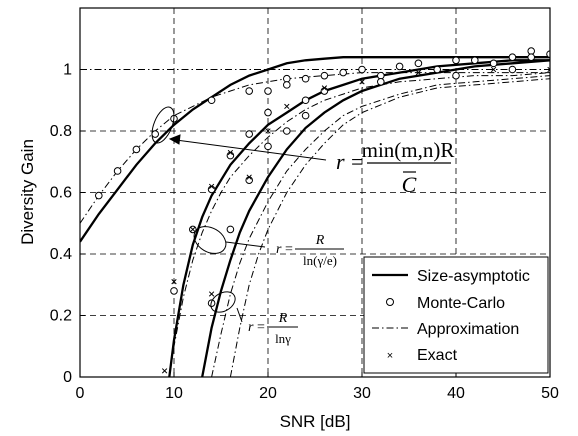 This screenshot has width=578, height=436. I want to click on formula-1-equals: =, so click(357, 161).